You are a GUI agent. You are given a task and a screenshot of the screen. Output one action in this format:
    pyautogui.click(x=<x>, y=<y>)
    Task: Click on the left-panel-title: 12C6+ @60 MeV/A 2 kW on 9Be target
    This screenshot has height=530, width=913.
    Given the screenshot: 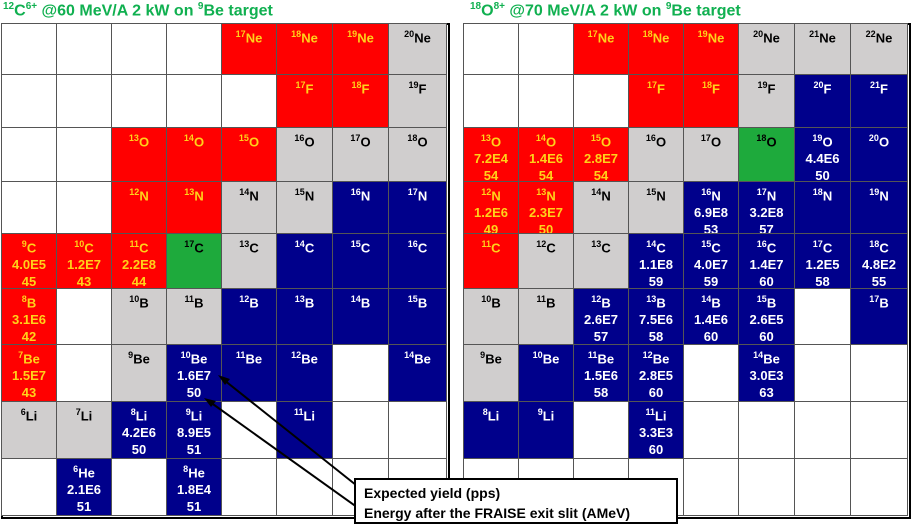 What is the action you would take?
    pyautogui.click(x=138, y=10)
    